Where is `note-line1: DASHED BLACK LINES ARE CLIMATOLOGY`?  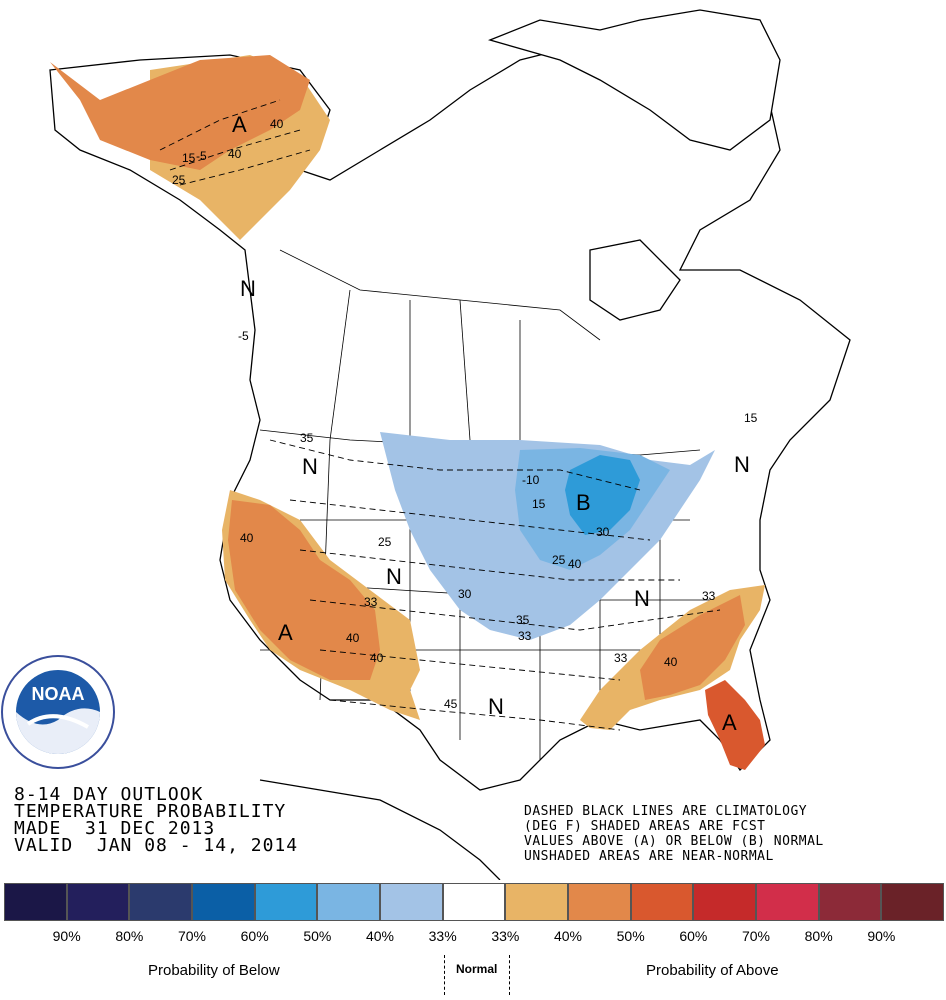 note-line1: DASHED BLACK LINES ARE CLIMATOLOGY is located at coordinates (666, 811).